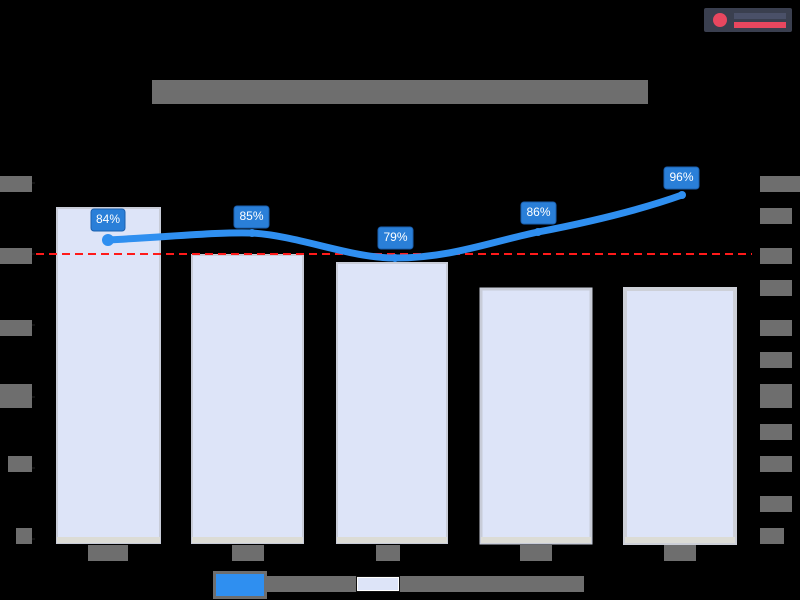 This screenshot has height=600, width=800. Describe the element at coordinates (681, 177) in the screenshot. I see `data-label-5: 96%` at that location.